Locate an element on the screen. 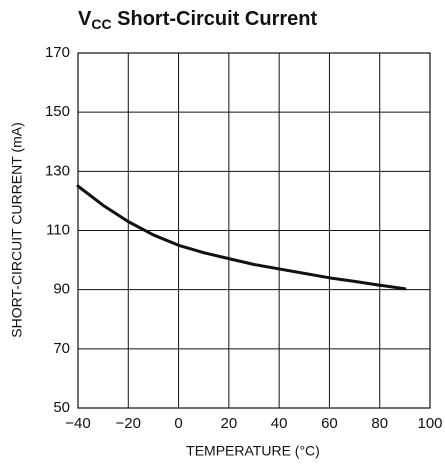 This screenshot has width=445, height=464. x-tick-label: 40 is located at coordinates (279, 423).